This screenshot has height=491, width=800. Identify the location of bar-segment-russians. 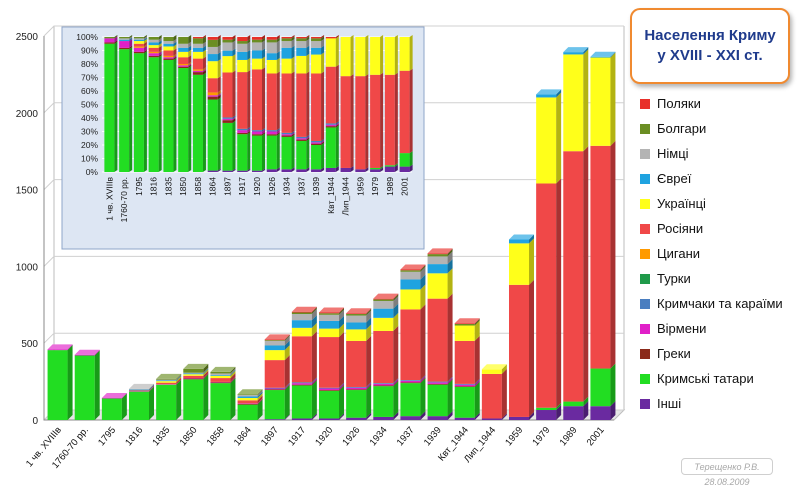
(546, 295).